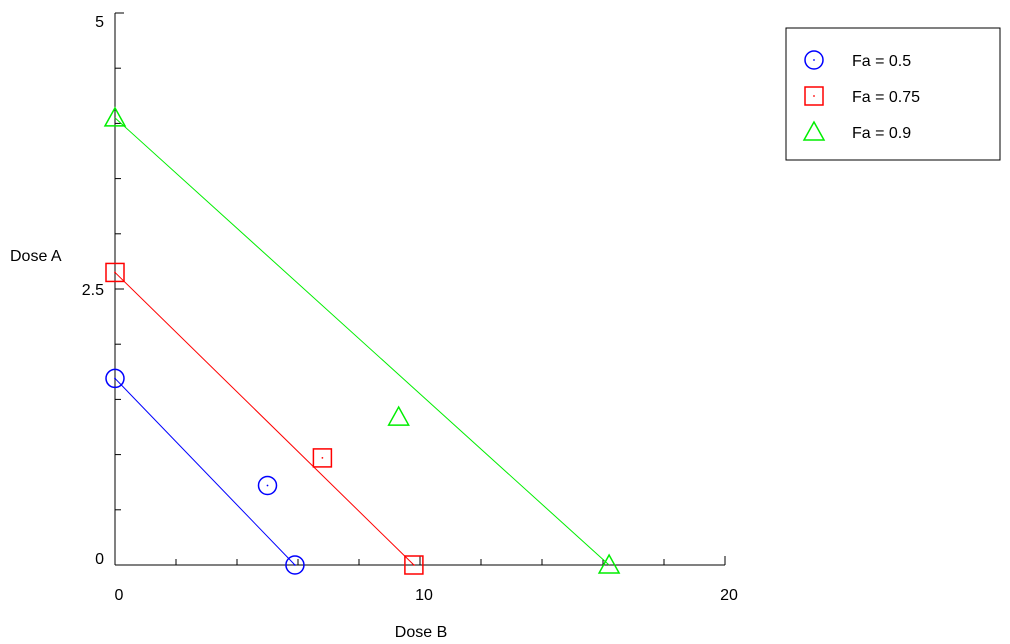 The image size is (1010, 644). I want to click on legend-item: Fa = 0.9, so click(856, 131).